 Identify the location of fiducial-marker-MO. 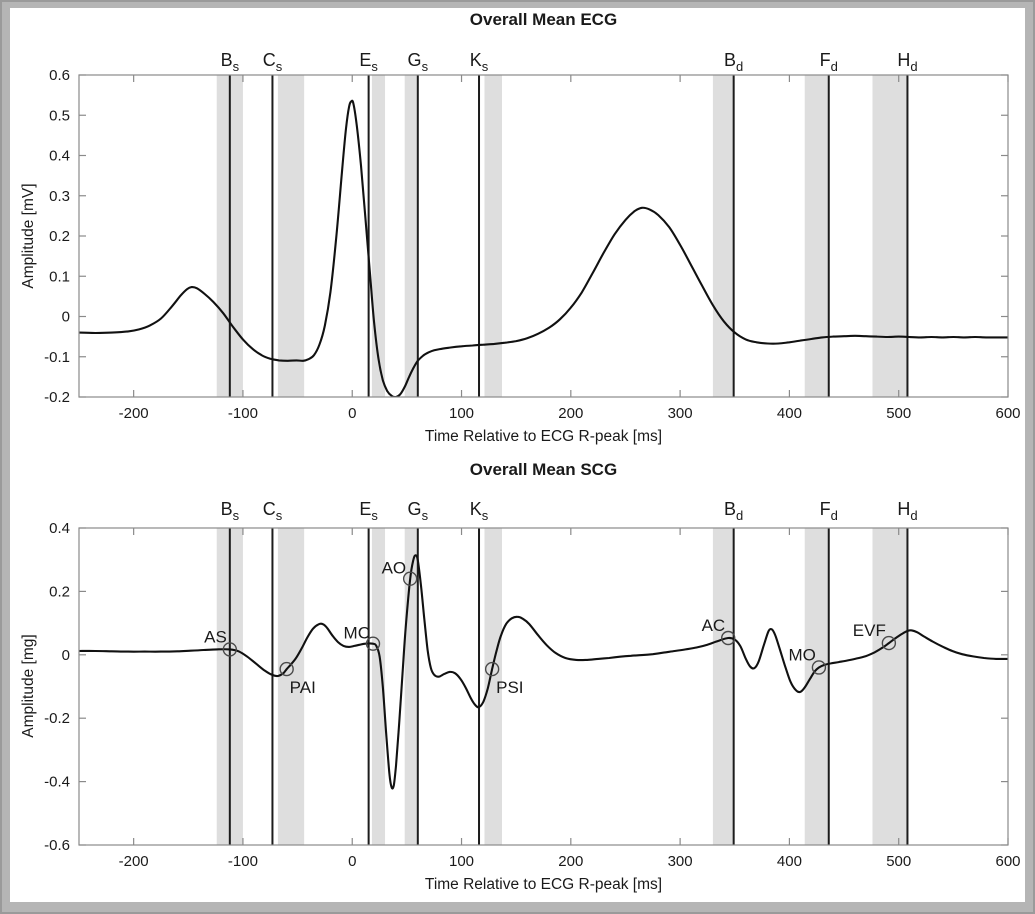
(819, 667).